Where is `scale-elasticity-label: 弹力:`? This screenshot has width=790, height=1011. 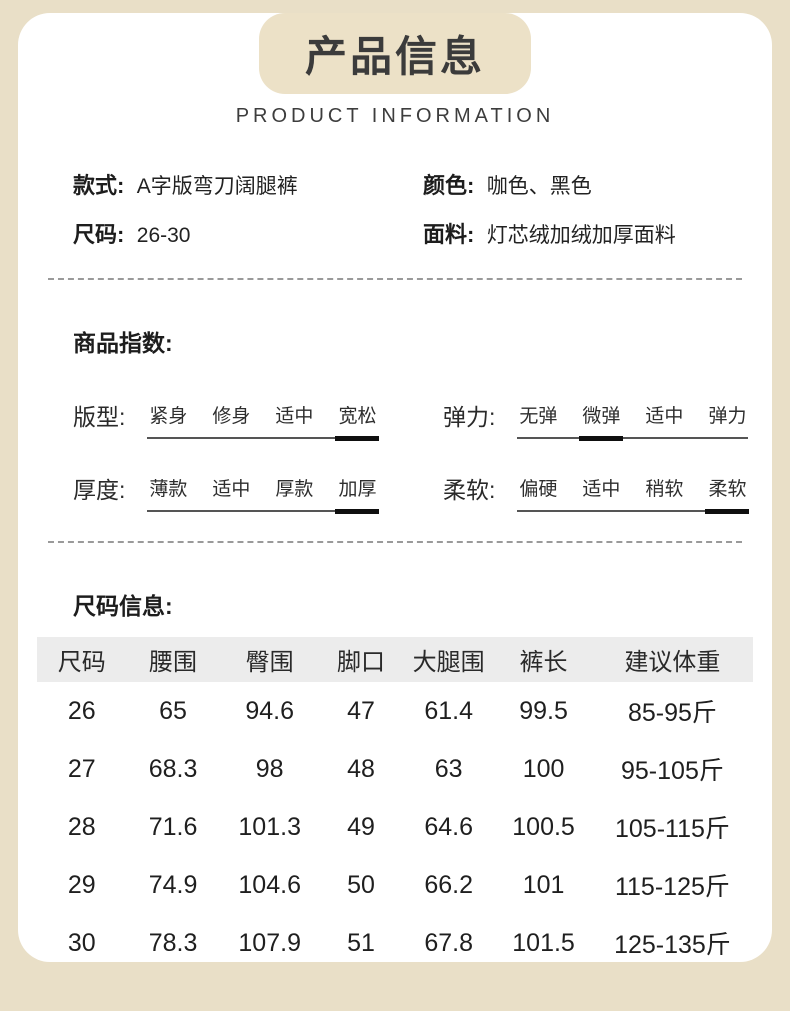 scale-elasticity-label: 弹力: is located at coordinates (469, 417).